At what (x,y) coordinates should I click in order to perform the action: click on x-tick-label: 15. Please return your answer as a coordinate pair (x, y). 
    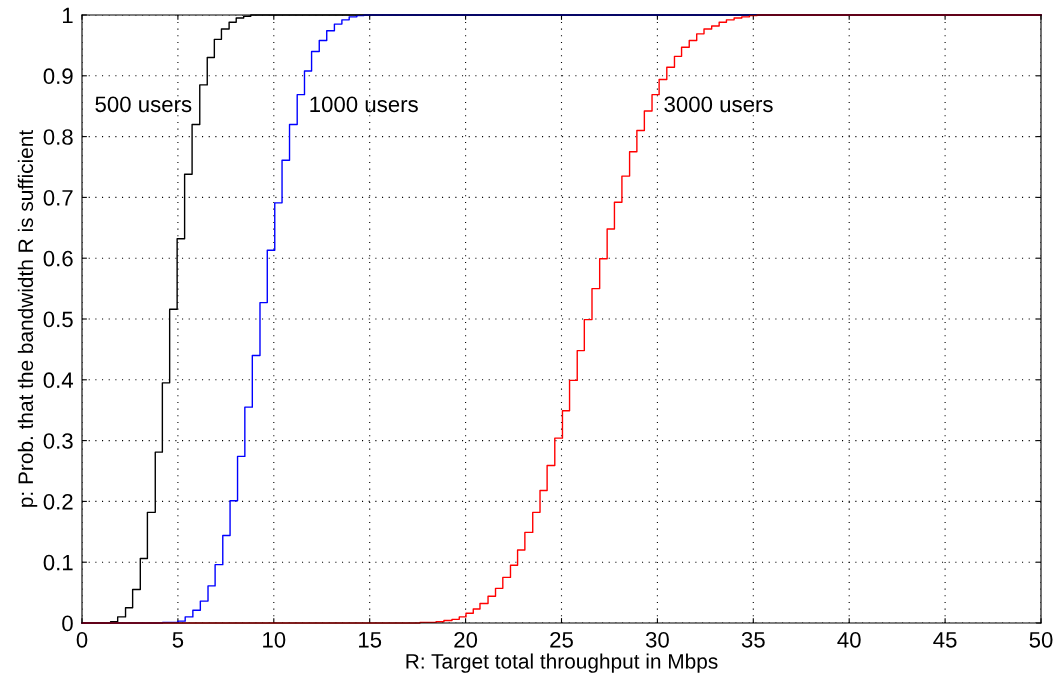
    Looking at the image, I should click on (370, 640).